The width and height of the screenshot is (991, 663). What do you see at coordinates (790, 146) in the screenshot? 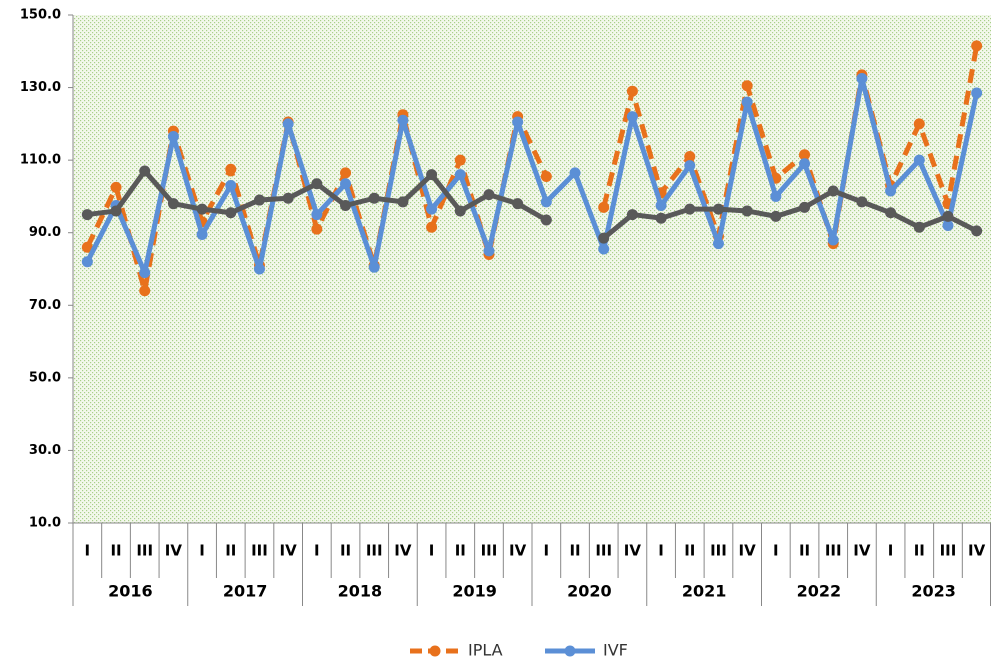
I see `series-line` at bounding box center [790, 146].